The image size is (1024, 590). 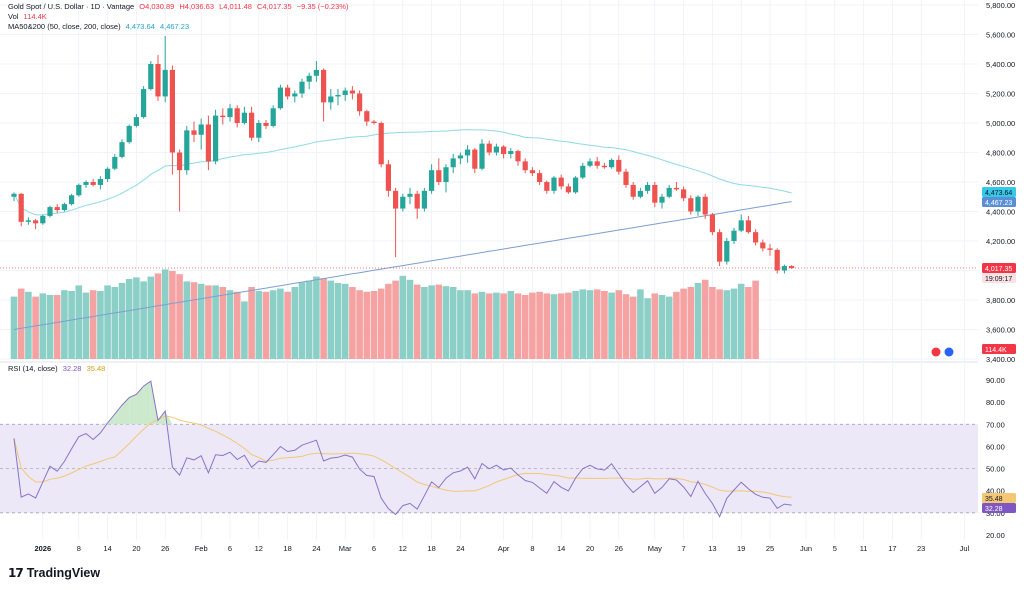 I want to click on rsi-label: RSI (14, close), so click(x=33, y=368).